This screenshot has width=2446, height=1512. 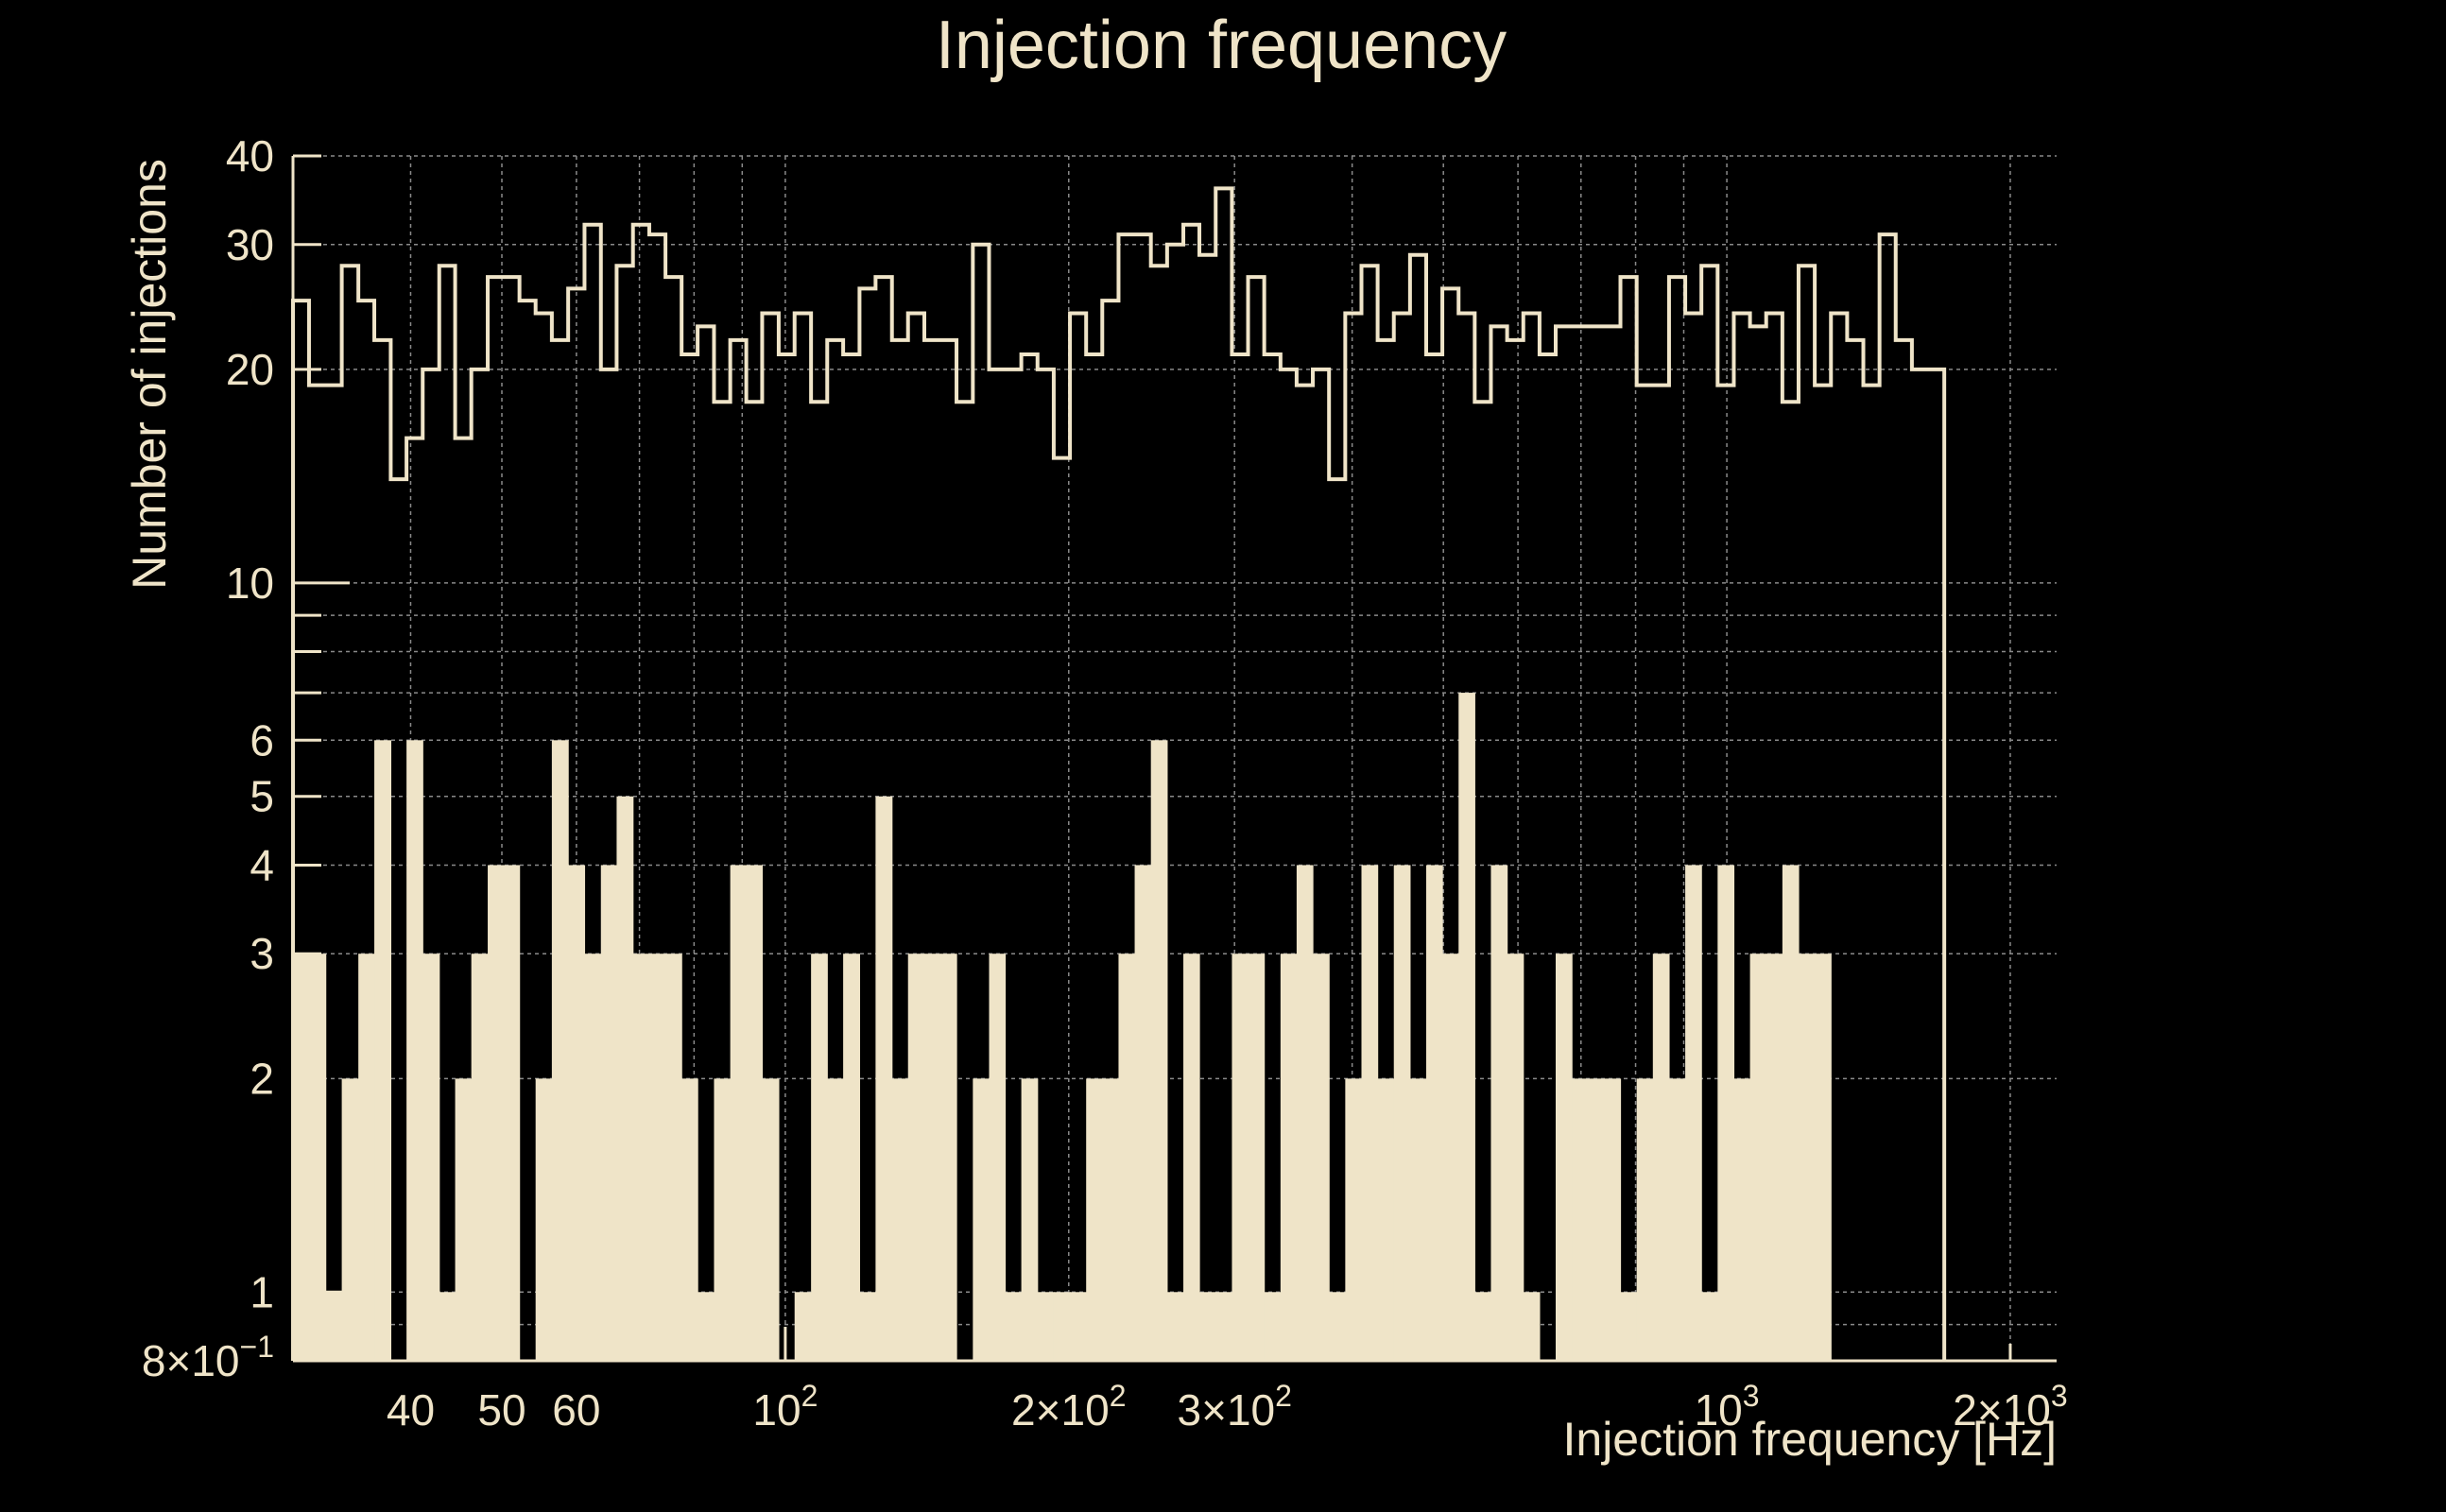 What do you see at coordinates (1068, 1407) in the screenshot?
I see `x-tick-label: 2×10²` at bounding box center [1068, 1407].